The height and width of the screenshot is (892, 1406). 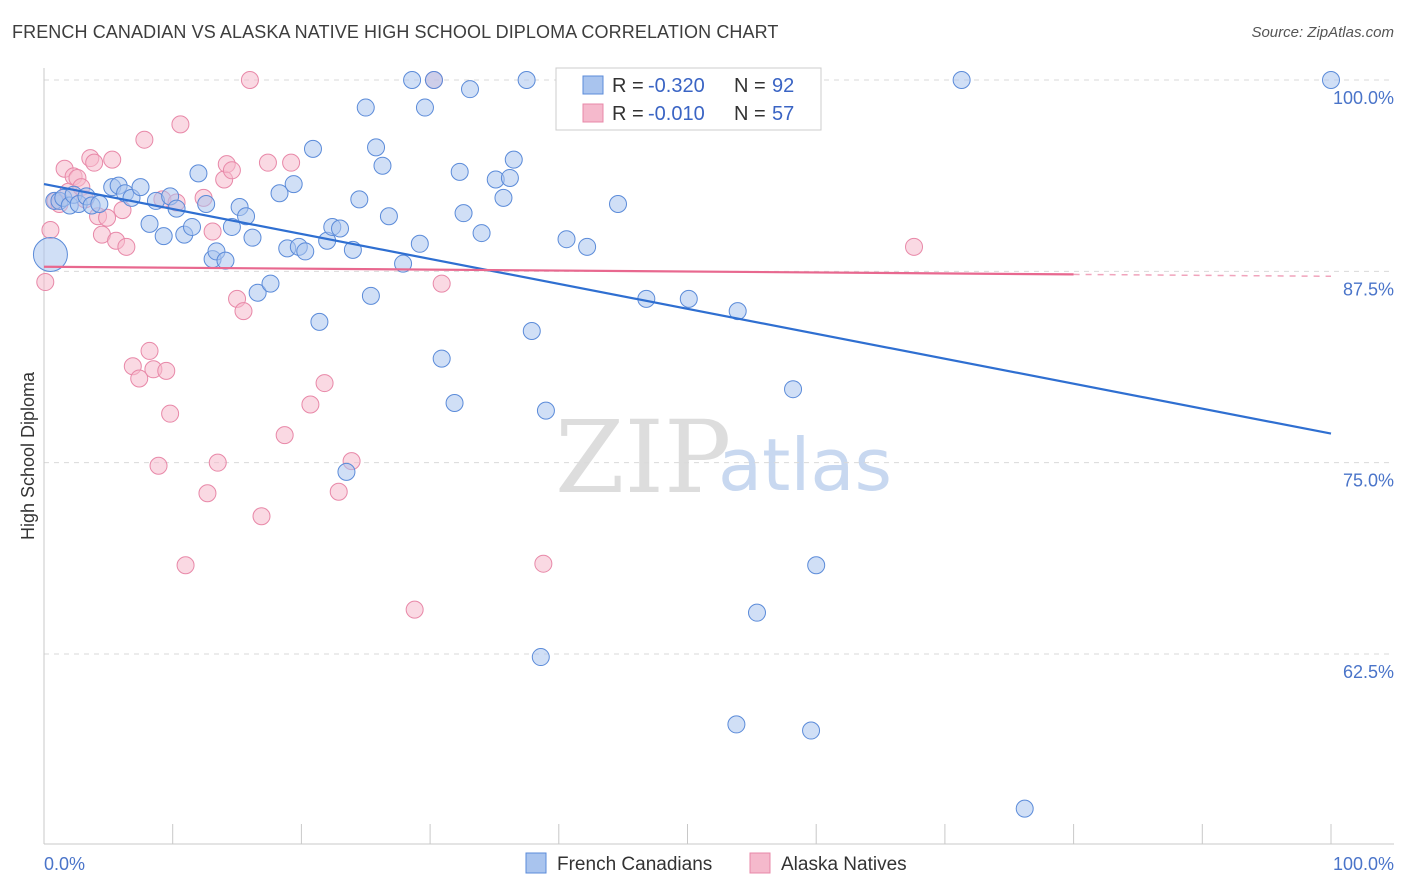 I want to click on series-legend-label-alaska-natives: Alaska Natives, so click(x=844, y=864).